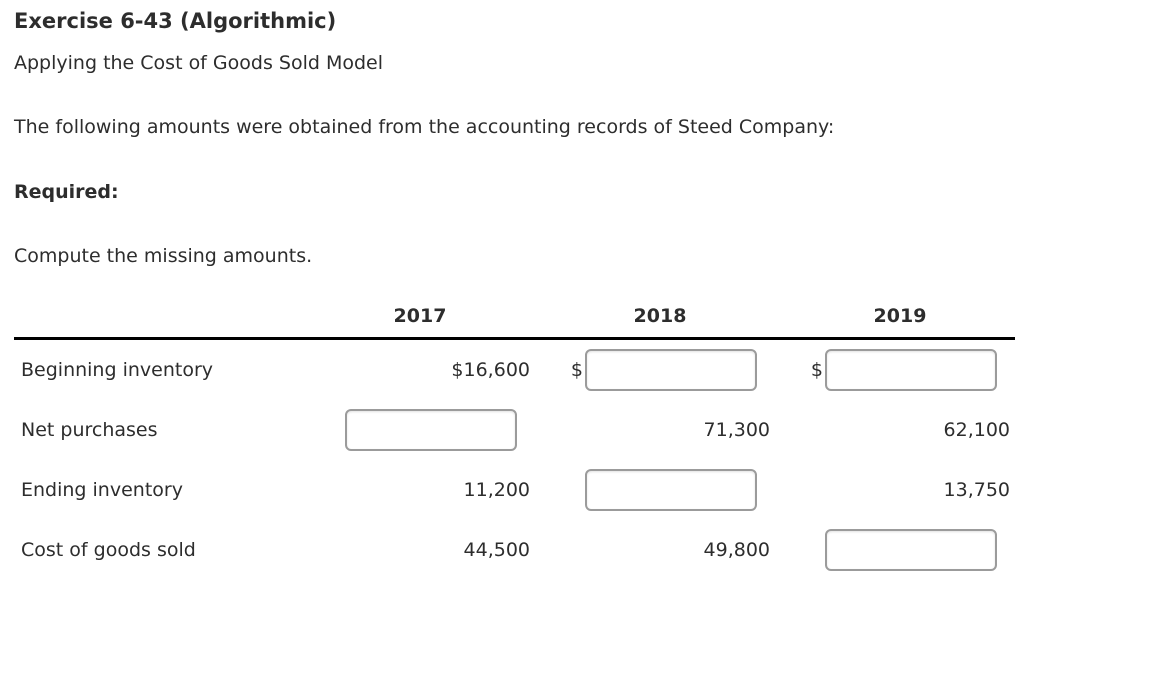 Image resolution: width=1154 pixels, height=694 pixels. I want to click on cell-ending-inventory-2019: 13,750, so click(950, 490).